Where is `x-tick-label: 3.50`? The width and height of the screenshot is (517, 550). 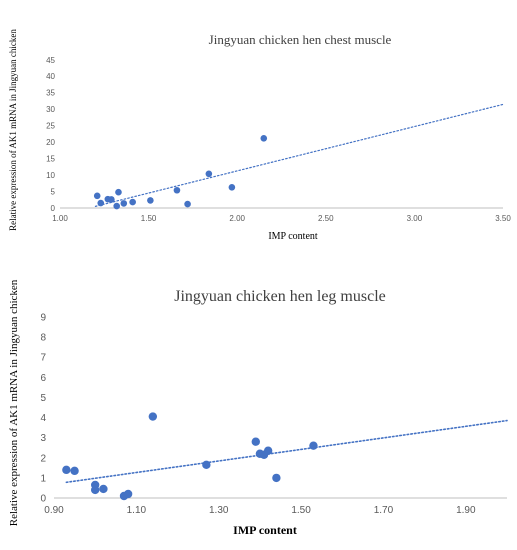 x-tick-label: 3.50 is located at coordinates (503, 218).